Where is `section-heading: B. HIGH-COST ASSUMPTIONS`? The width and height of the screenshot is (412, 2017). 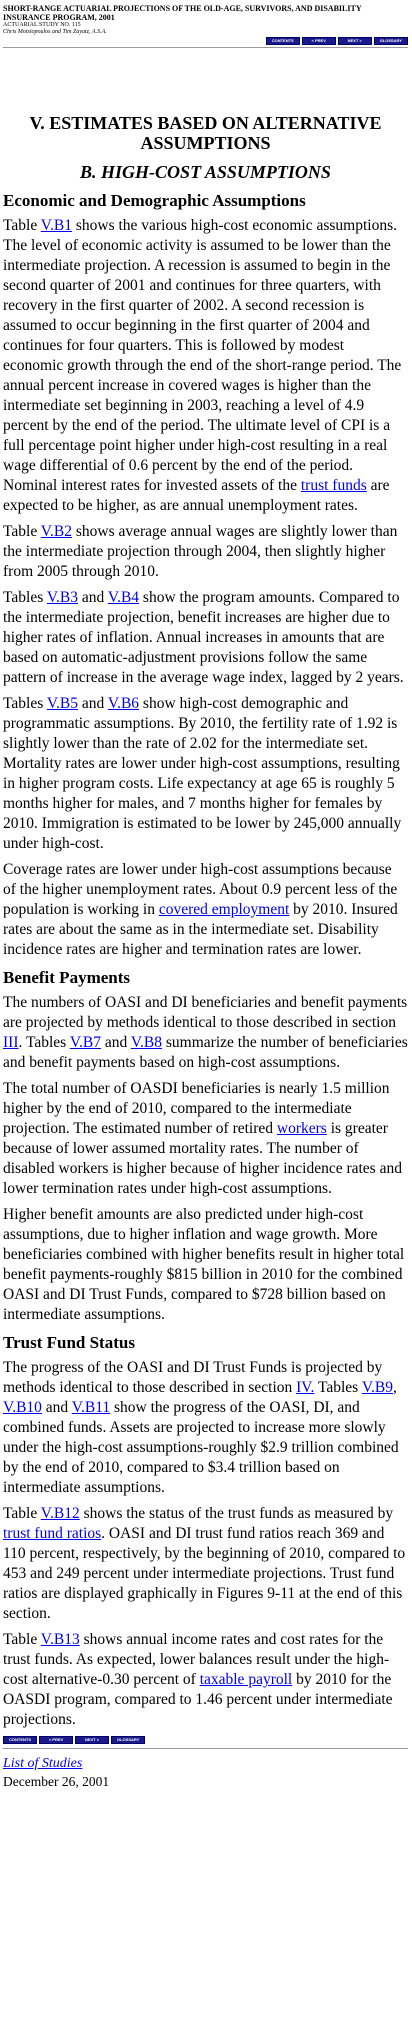
section-heading: B. HIGH-COST ASSUMPTIONS is located at coordinates (205, 172).